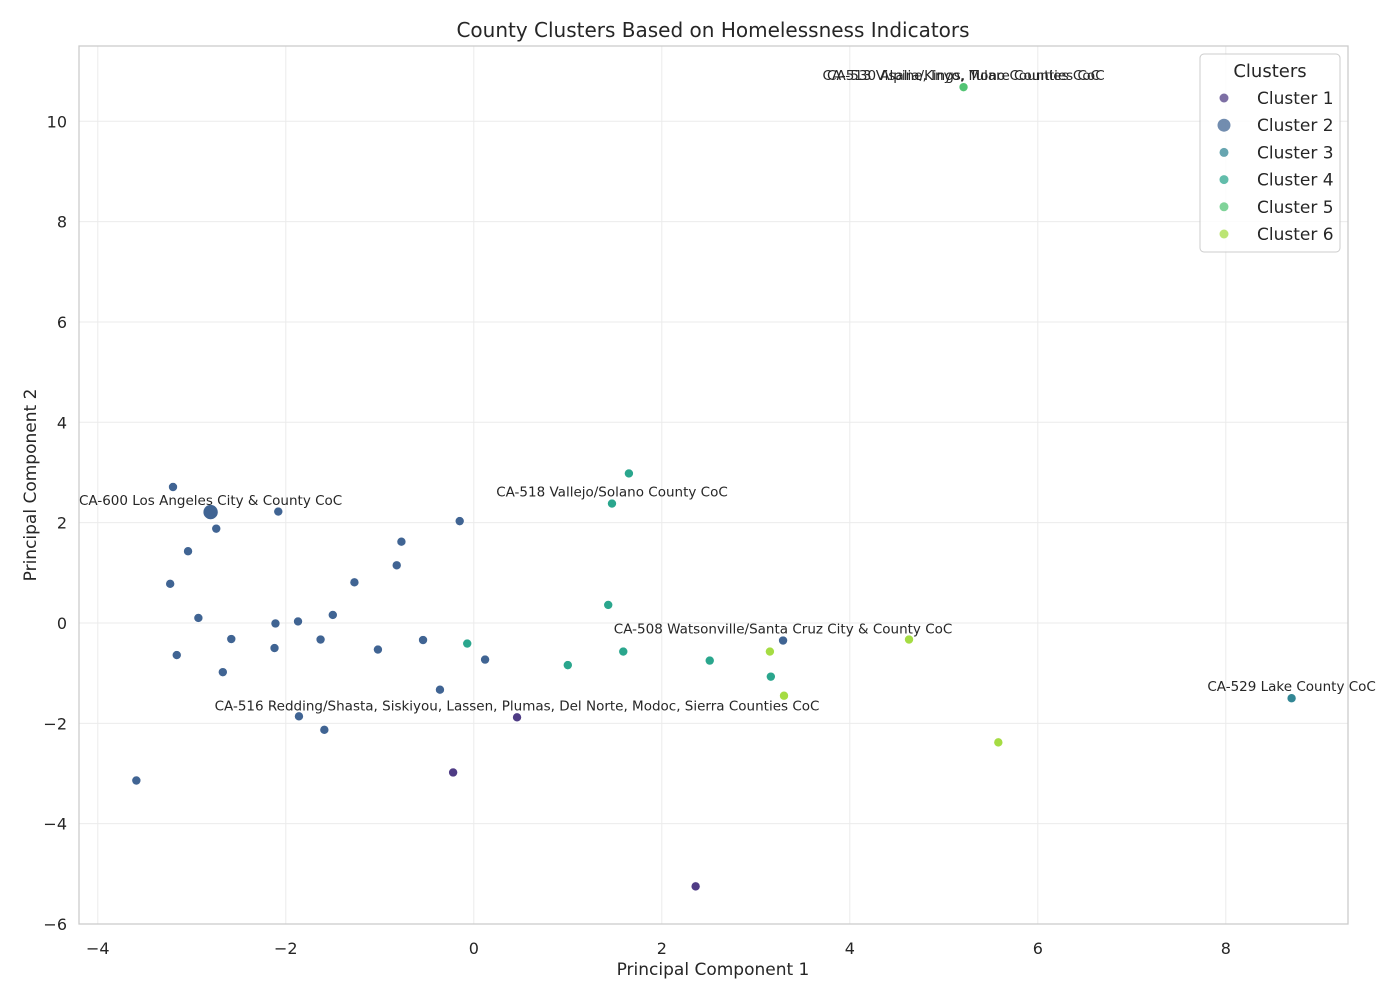 This screenshot has height=1004, width=1400. What do you see at coordinates (55, 824) in the screenshot?
I see `y-tick-label: −4` at bounding box center [55, 824].